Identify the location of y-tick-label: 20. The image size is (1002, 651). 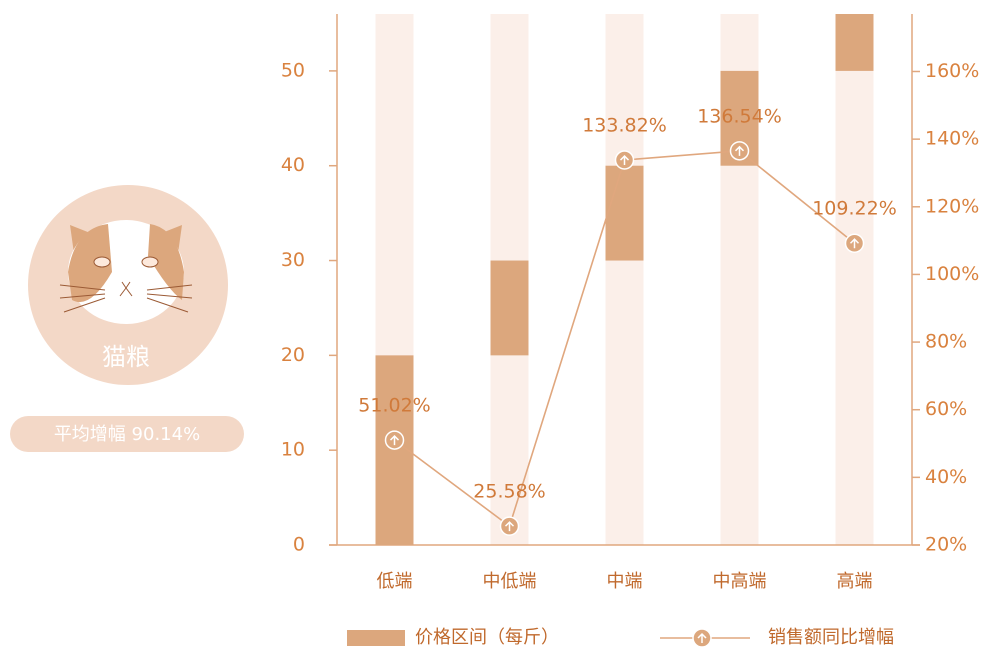
(293, 355).